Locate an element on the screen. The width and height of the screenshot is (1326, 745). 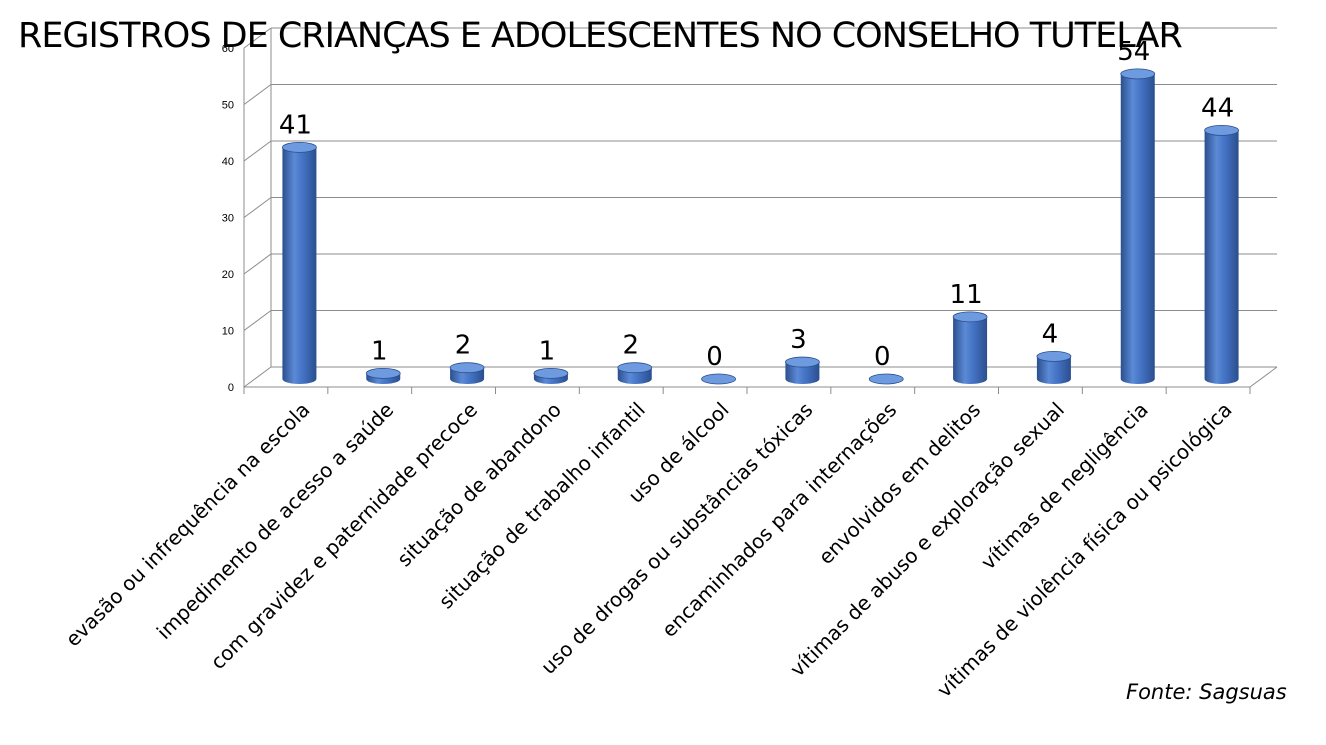
data-label: 3 is located at coordinates (798, 340).